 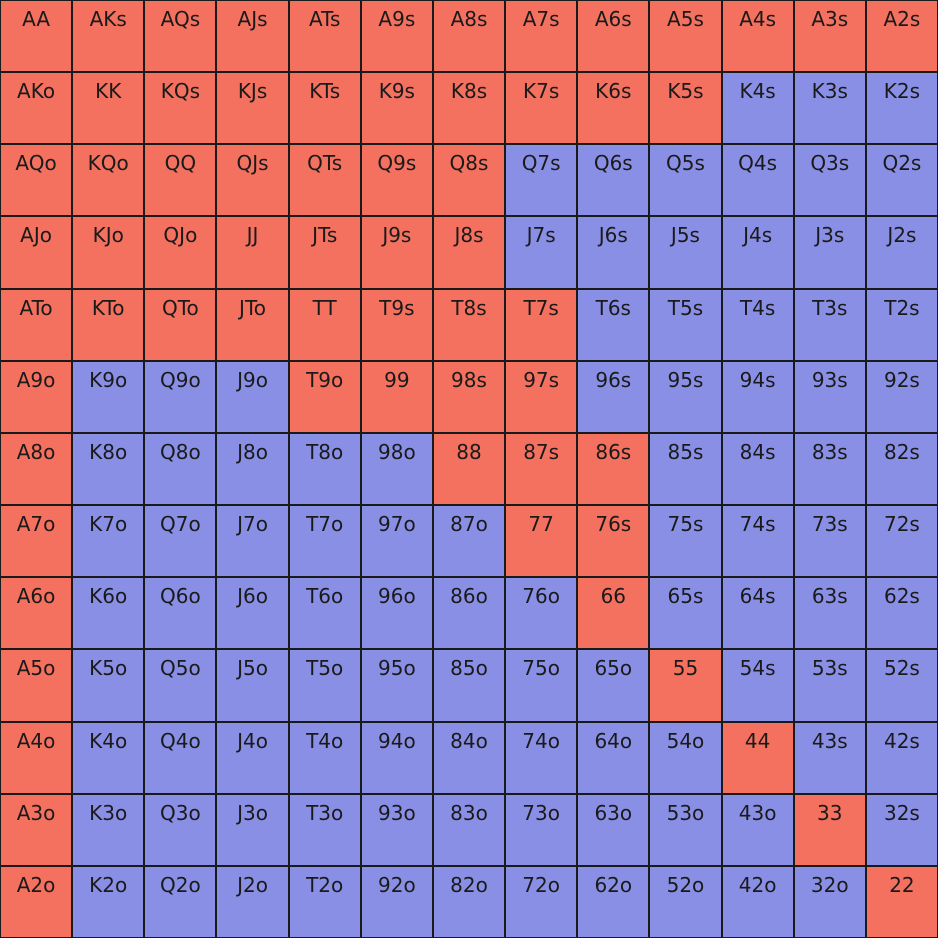 I want to click on hand-cell: K2o, so click(x=108, y=901).